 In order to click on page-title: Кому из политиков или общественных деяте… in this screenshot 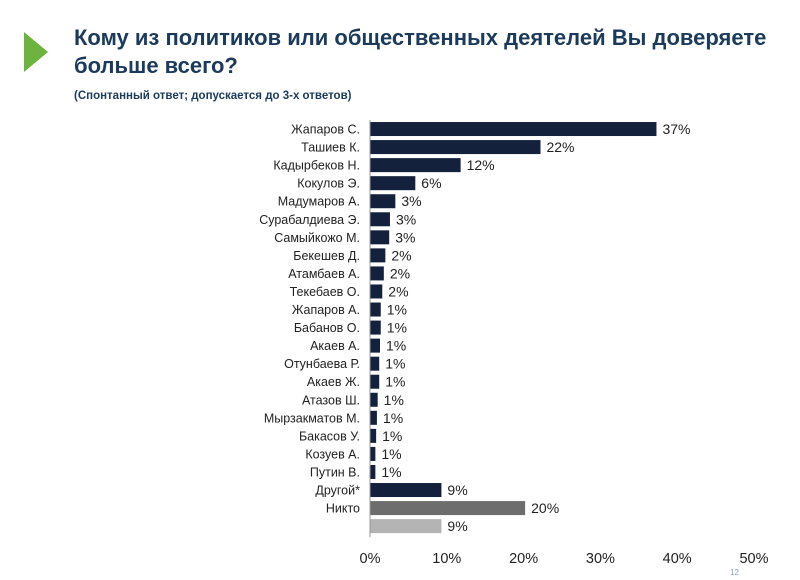, I will do `click(420, 51)`.